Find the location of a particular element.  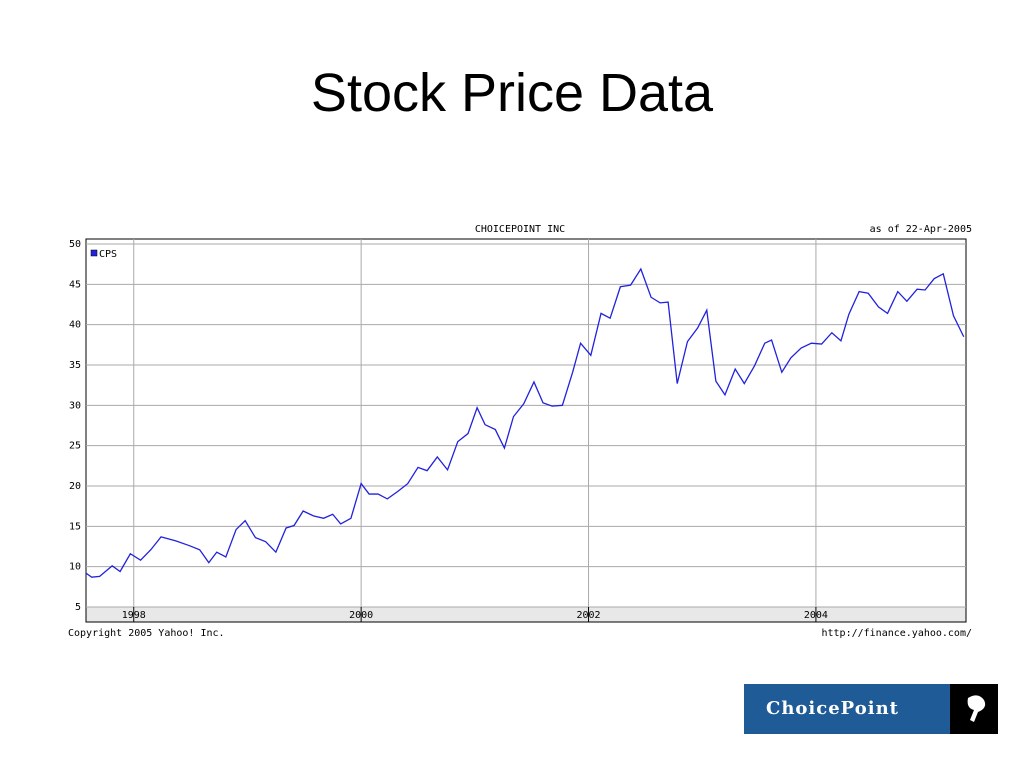

y-tick-label: 5 is located at coordinates (78, 607).